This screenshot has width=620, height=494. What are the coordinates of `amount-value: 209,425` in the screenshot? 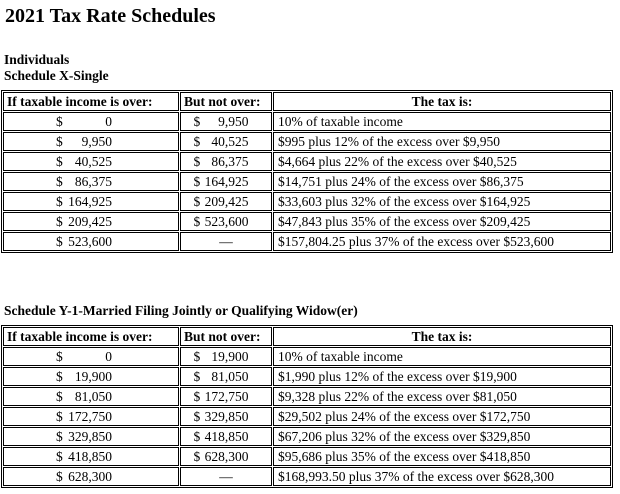 It's located at (226, 201).